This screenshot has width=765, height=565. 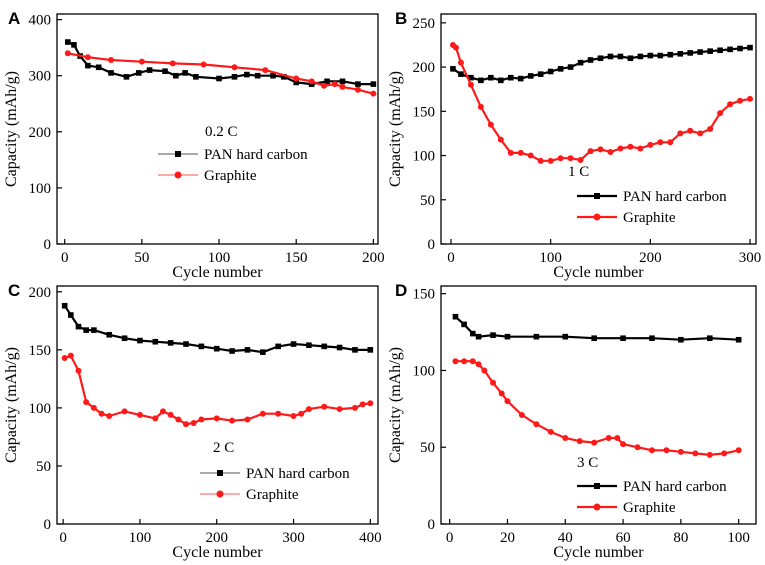 What do you see at coordinates (217, 552) in the screenshot?
I see `x-axis-label: Cycle number` at bounding box center [217, 552].